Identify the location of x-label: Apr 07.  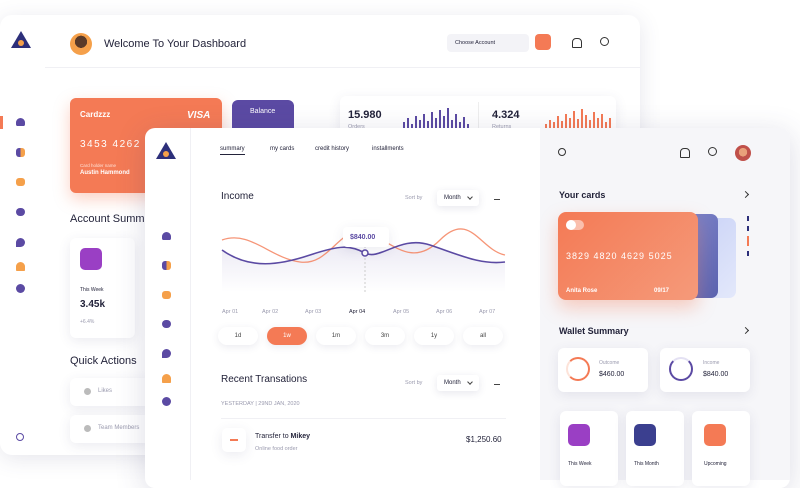
(487, 312).